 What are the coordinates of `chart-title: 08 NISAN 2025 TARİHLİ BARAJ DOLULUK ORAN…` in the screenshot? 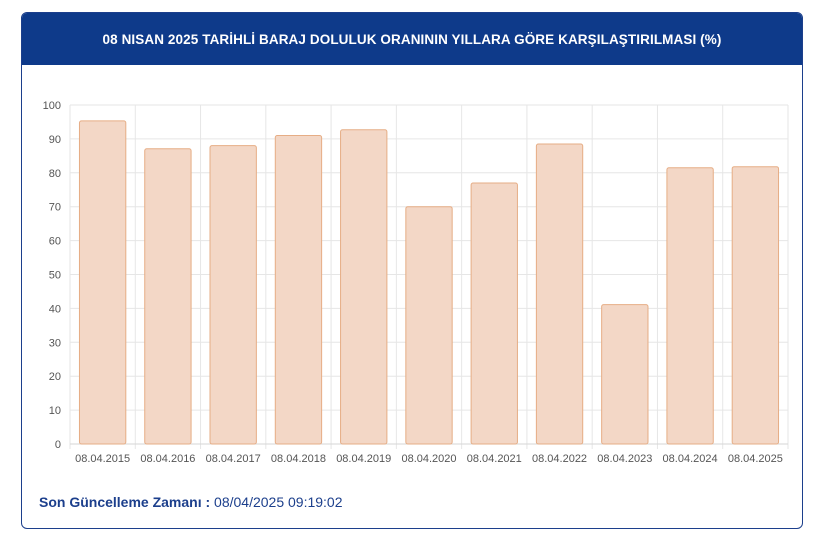 It's located at (412, 39).